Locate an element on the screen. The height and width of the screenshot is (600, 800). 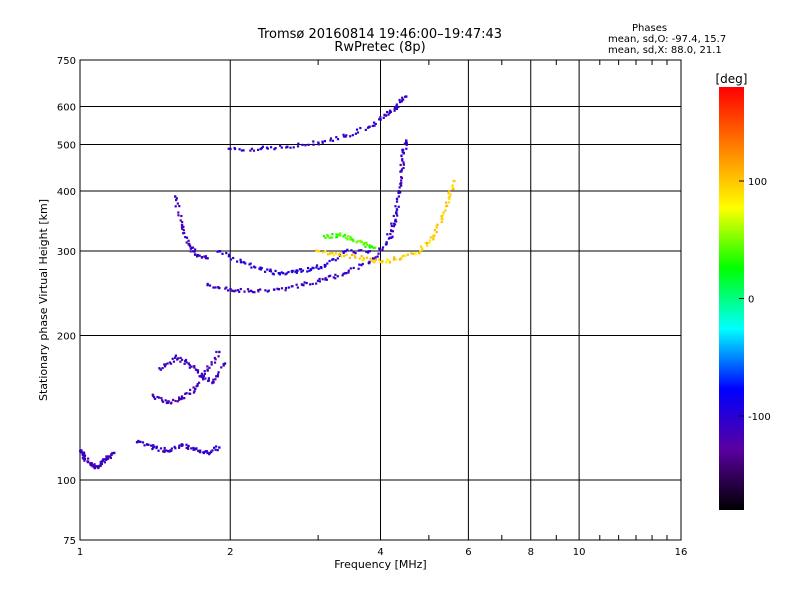
y-tick-label: 75 is located at coordinates (69, 541).